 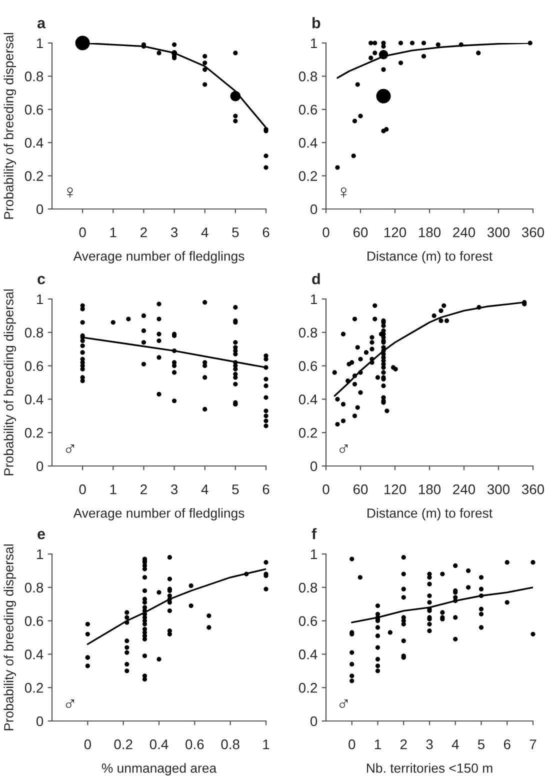 What do you see at coordinates (230, 744) in the screenshot?
I see `x-tick-label: 0.8` at bounding box center [230, 744].